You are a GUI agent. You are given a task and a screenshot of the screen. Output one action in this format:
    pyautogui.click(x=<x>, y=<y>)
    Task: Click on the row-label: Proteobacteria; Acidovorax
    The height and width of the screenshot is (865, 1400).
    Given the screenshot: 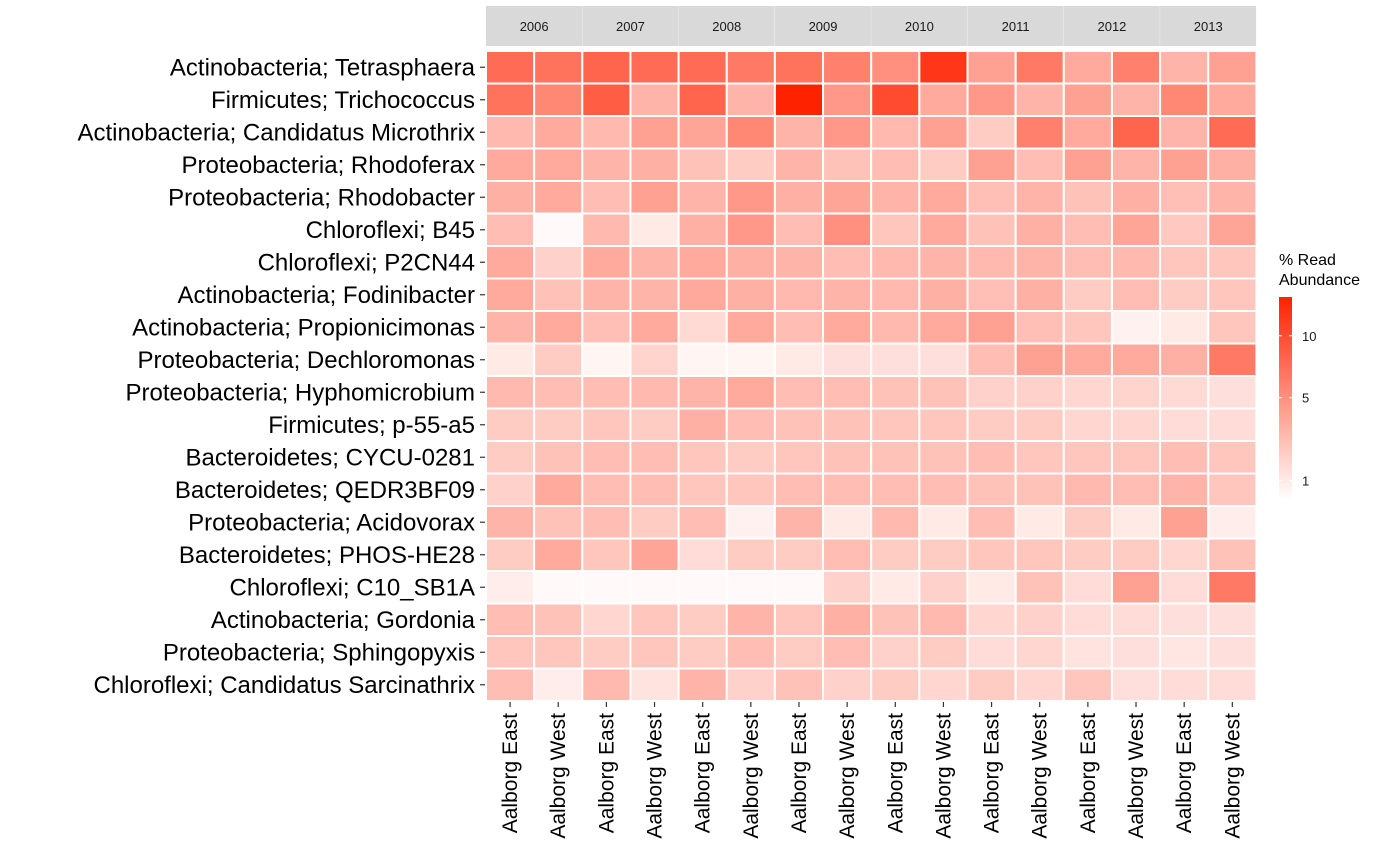 What is the action you would take?
    pyautogui.click(x=331, y=522)
    